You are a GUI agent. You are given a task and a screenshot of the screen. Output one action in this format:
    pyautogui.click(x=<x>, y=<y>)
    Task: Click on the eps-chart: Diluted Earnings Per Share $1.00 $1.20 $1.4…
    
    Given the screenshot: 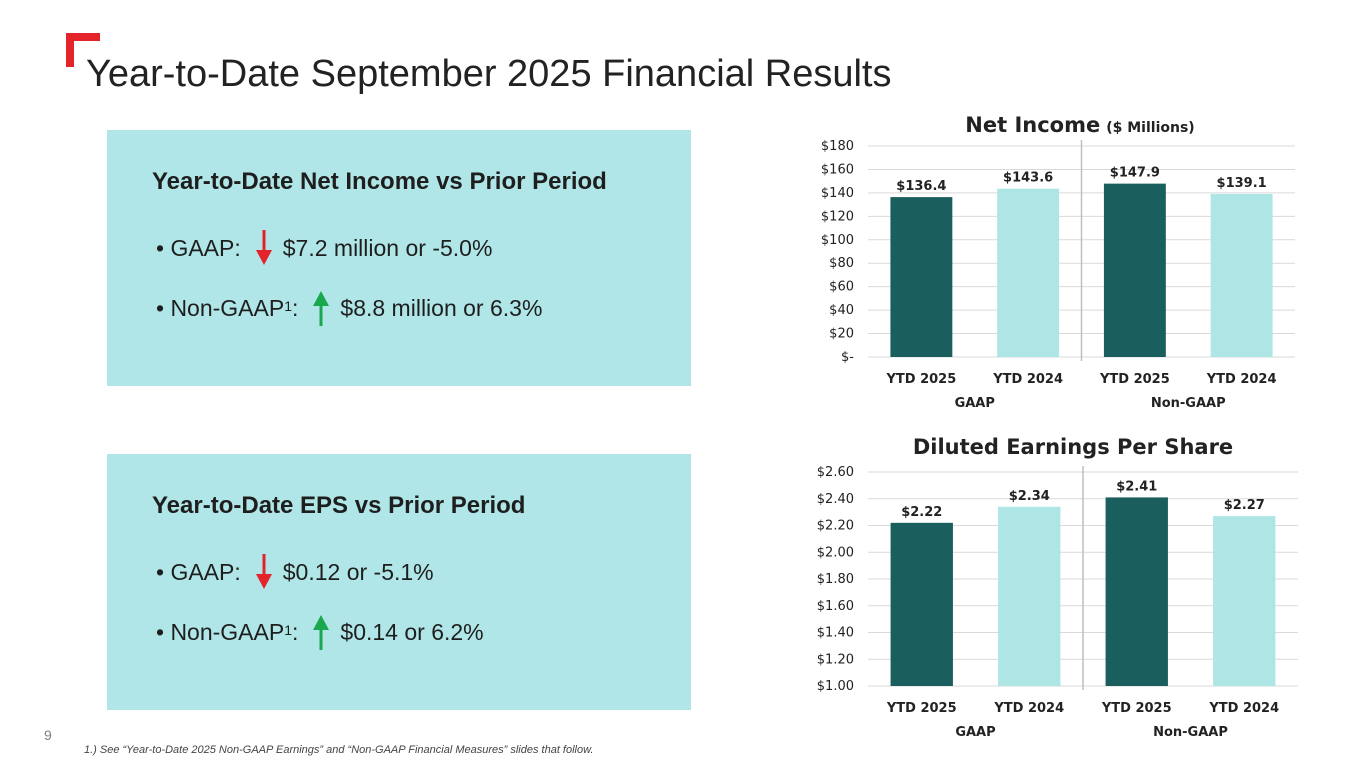 What is the action you would take?
    pyautogui.click(x=1057, y=587)
    